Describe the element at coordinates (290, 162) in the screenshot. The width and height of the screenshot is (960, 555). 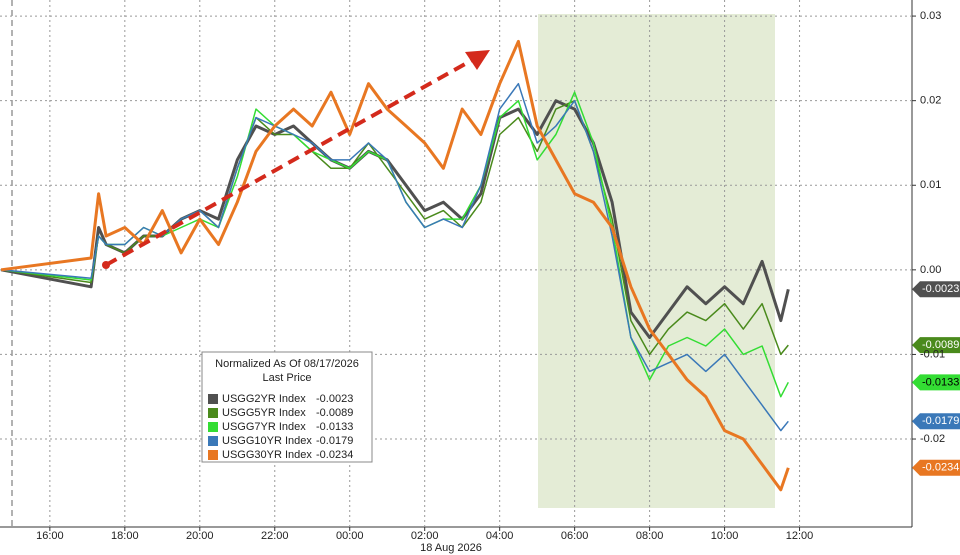
I see `trend-arrow` at that location.